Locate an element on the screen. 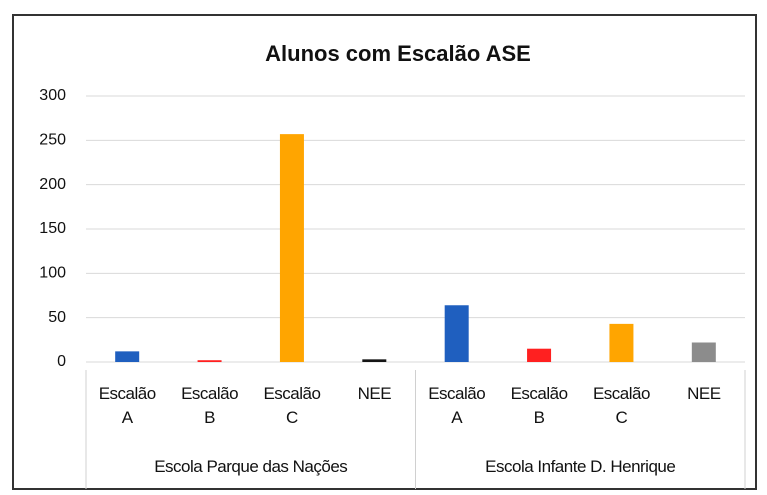  y-tick-label: 250 is located at coordinates (52, 140).